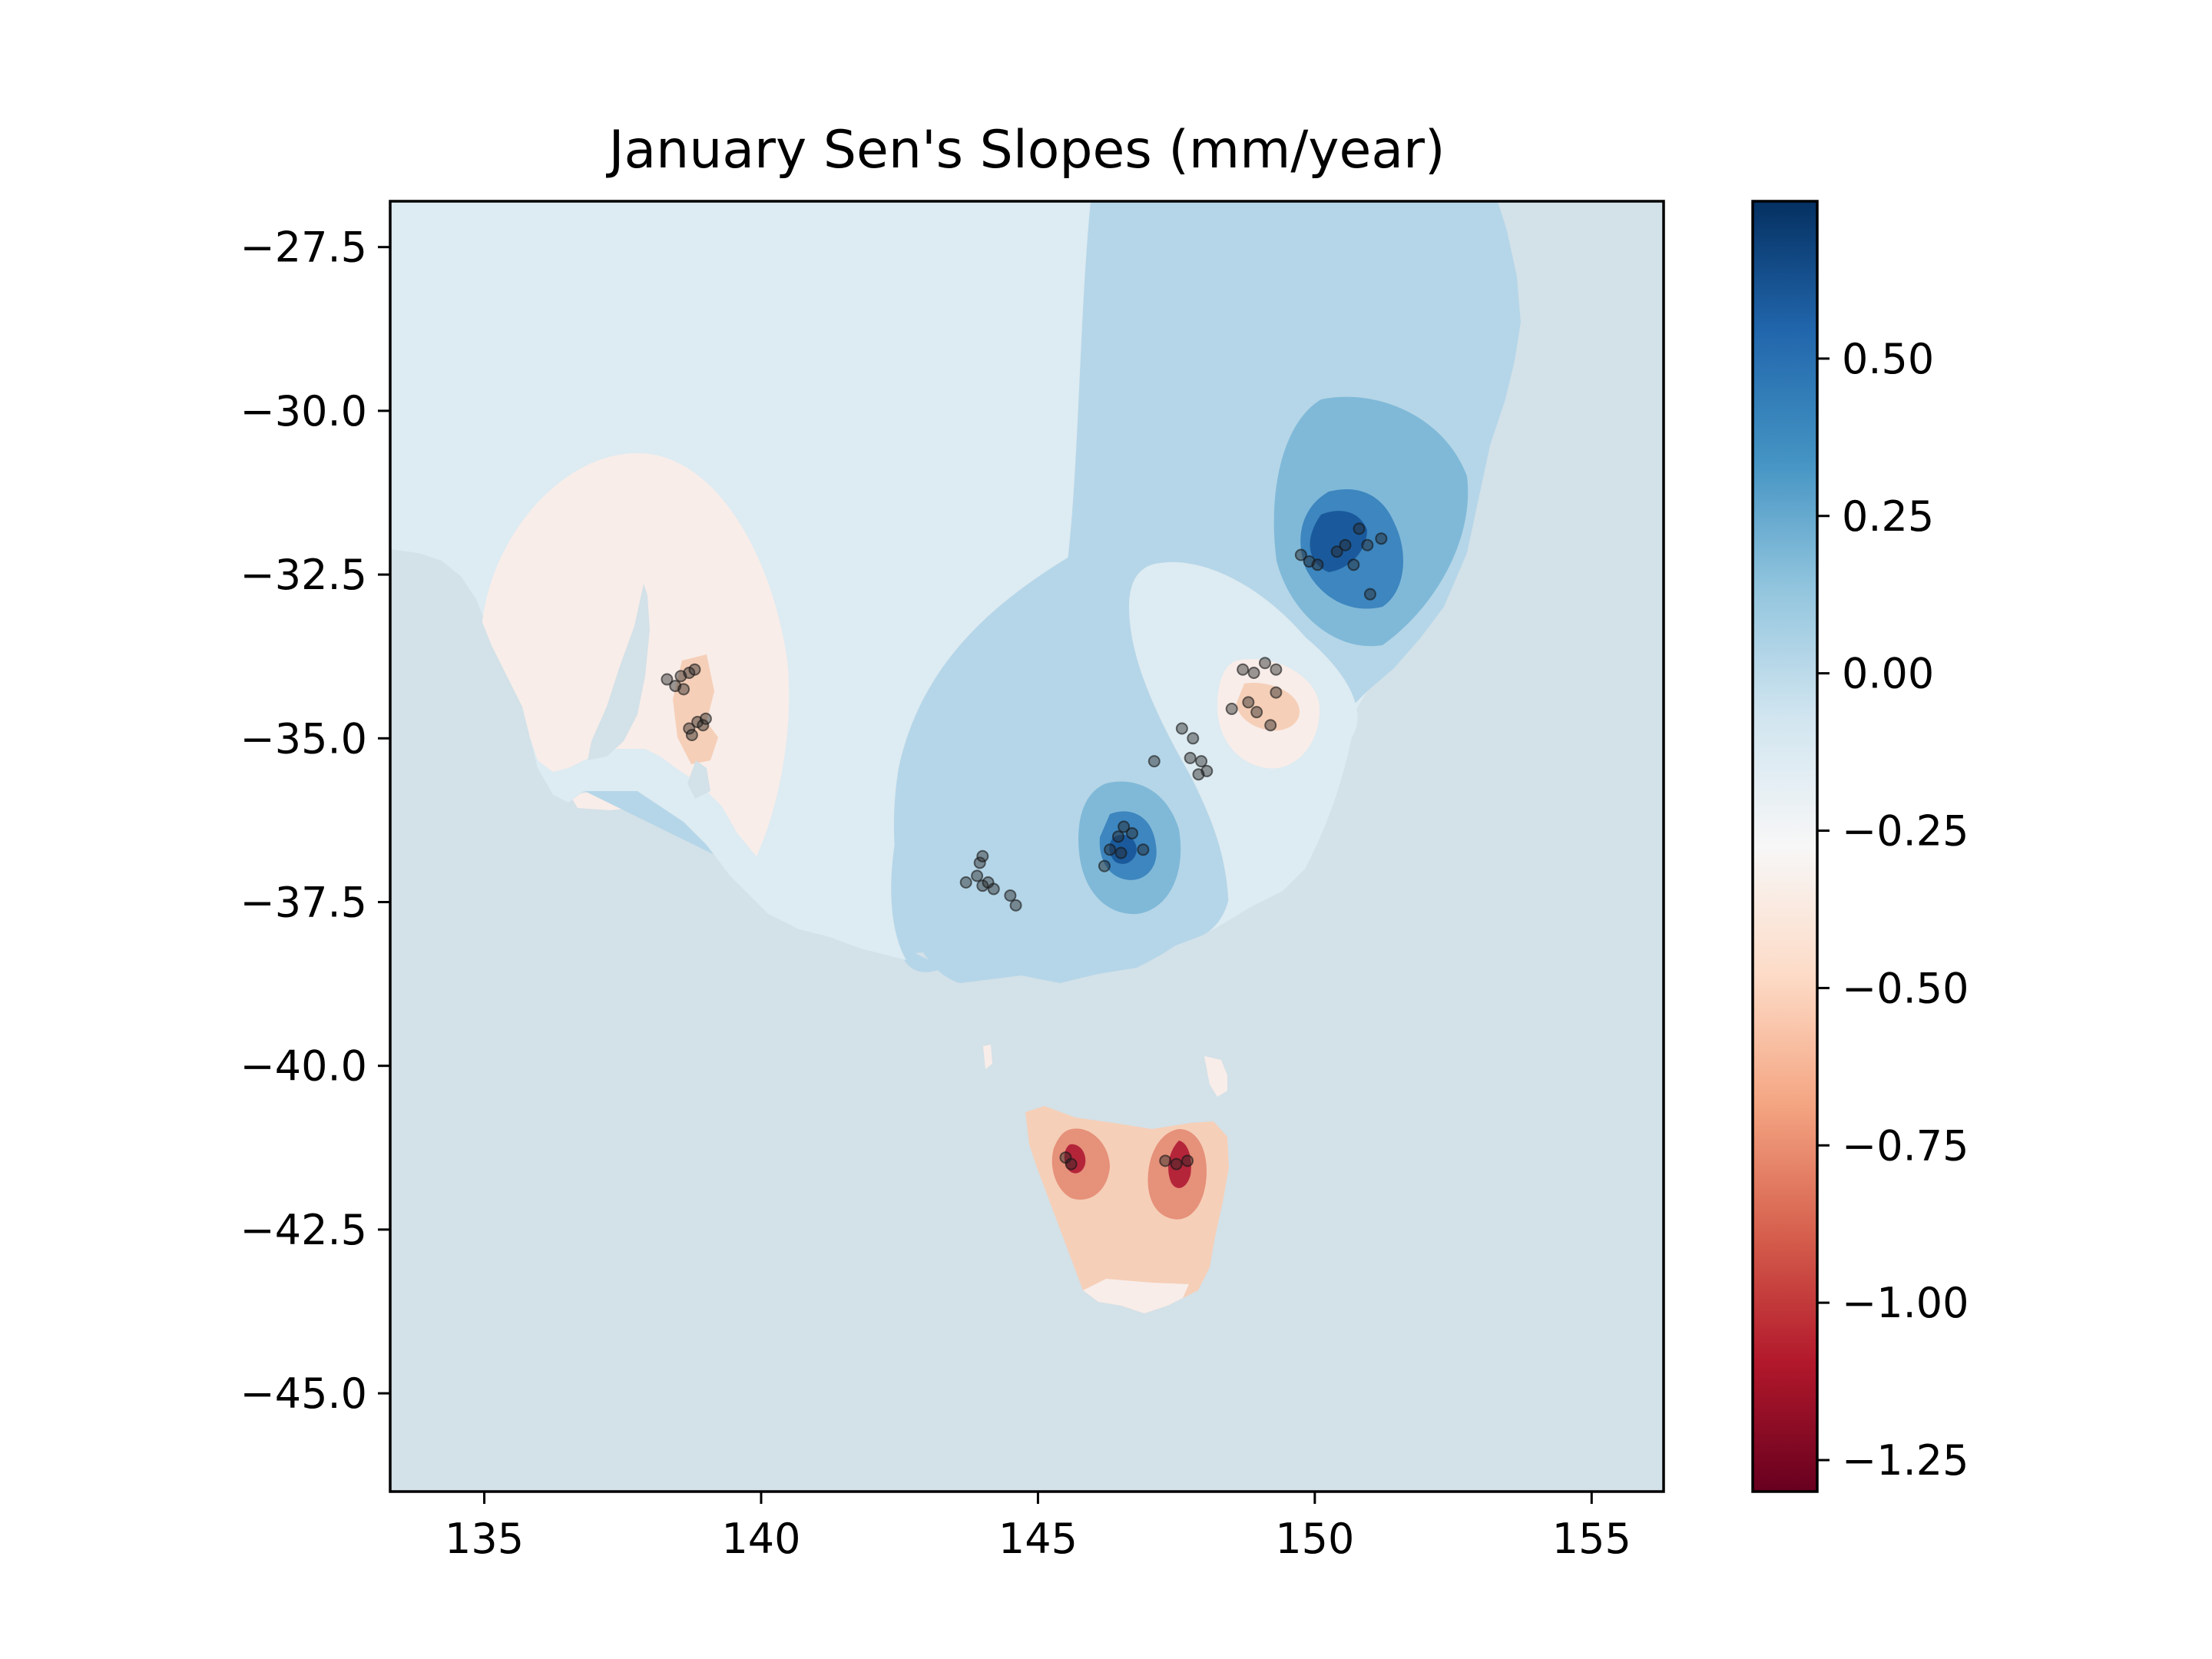 The height and width of the screenshot is (1659, 2212). What do you see at coordinates (303, 902) in the screenshot?
I see `y-tick-label: −37.5` at bounding box center [303, 902].